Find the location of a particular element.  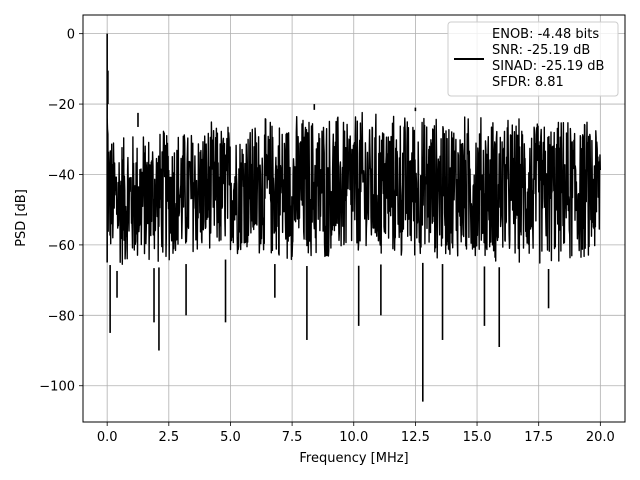

legend-line-text: SFDR: 8.81 is located at coordinates (528, 82).